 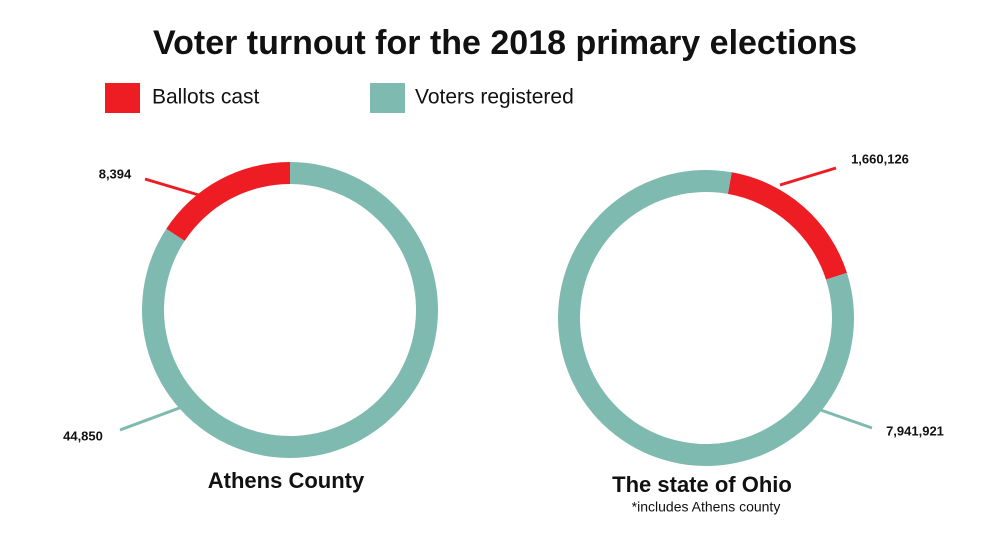 I want to click on legend-label: Voters registered, so click(x=494, y=97).